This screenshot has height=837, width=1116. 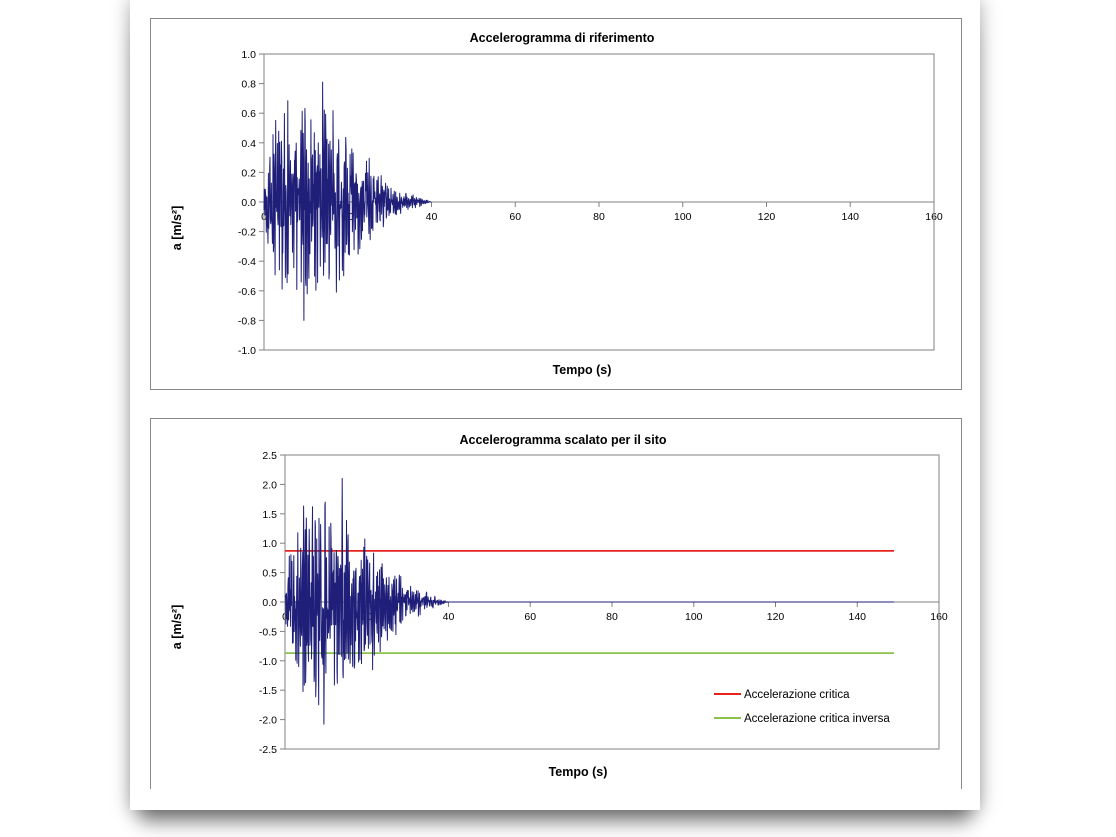 I want to click on y-tick-label: -0.6, so click(x=247, y=292).